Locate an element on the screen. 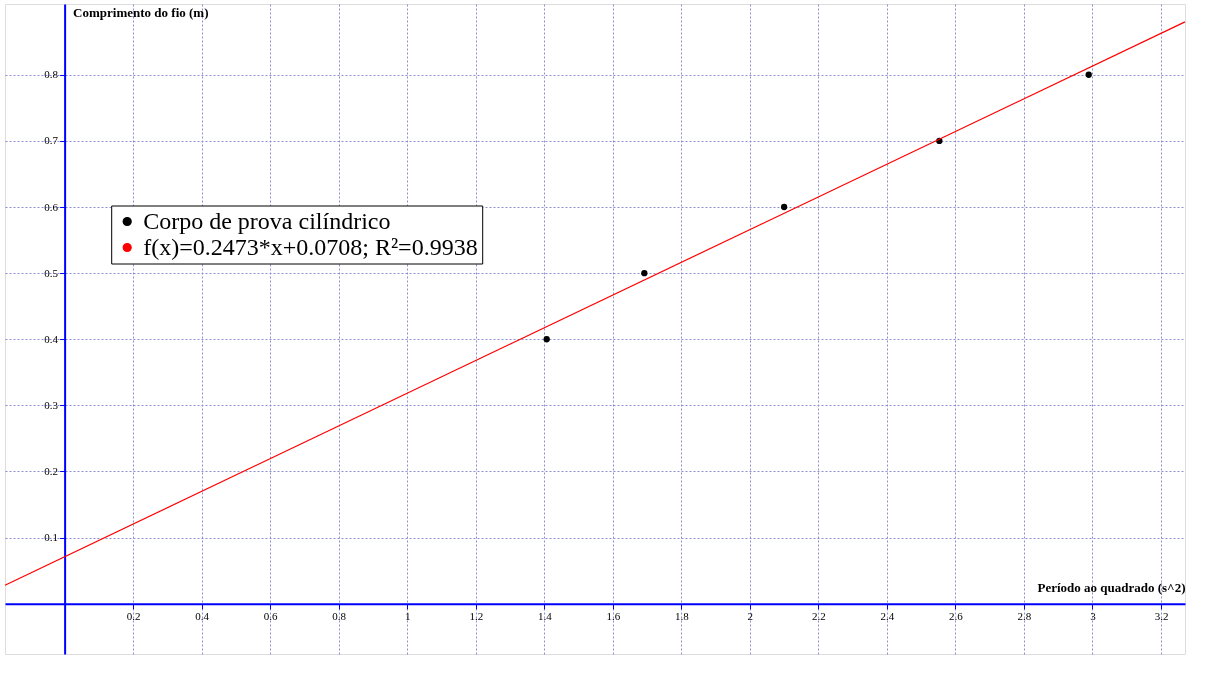 Image resolution: width=1208 pixels, height=673 pixels. legend-label: f(x)=0.2473*x+0.0708; R²=0.9938 is located at coordinates (310, 246).